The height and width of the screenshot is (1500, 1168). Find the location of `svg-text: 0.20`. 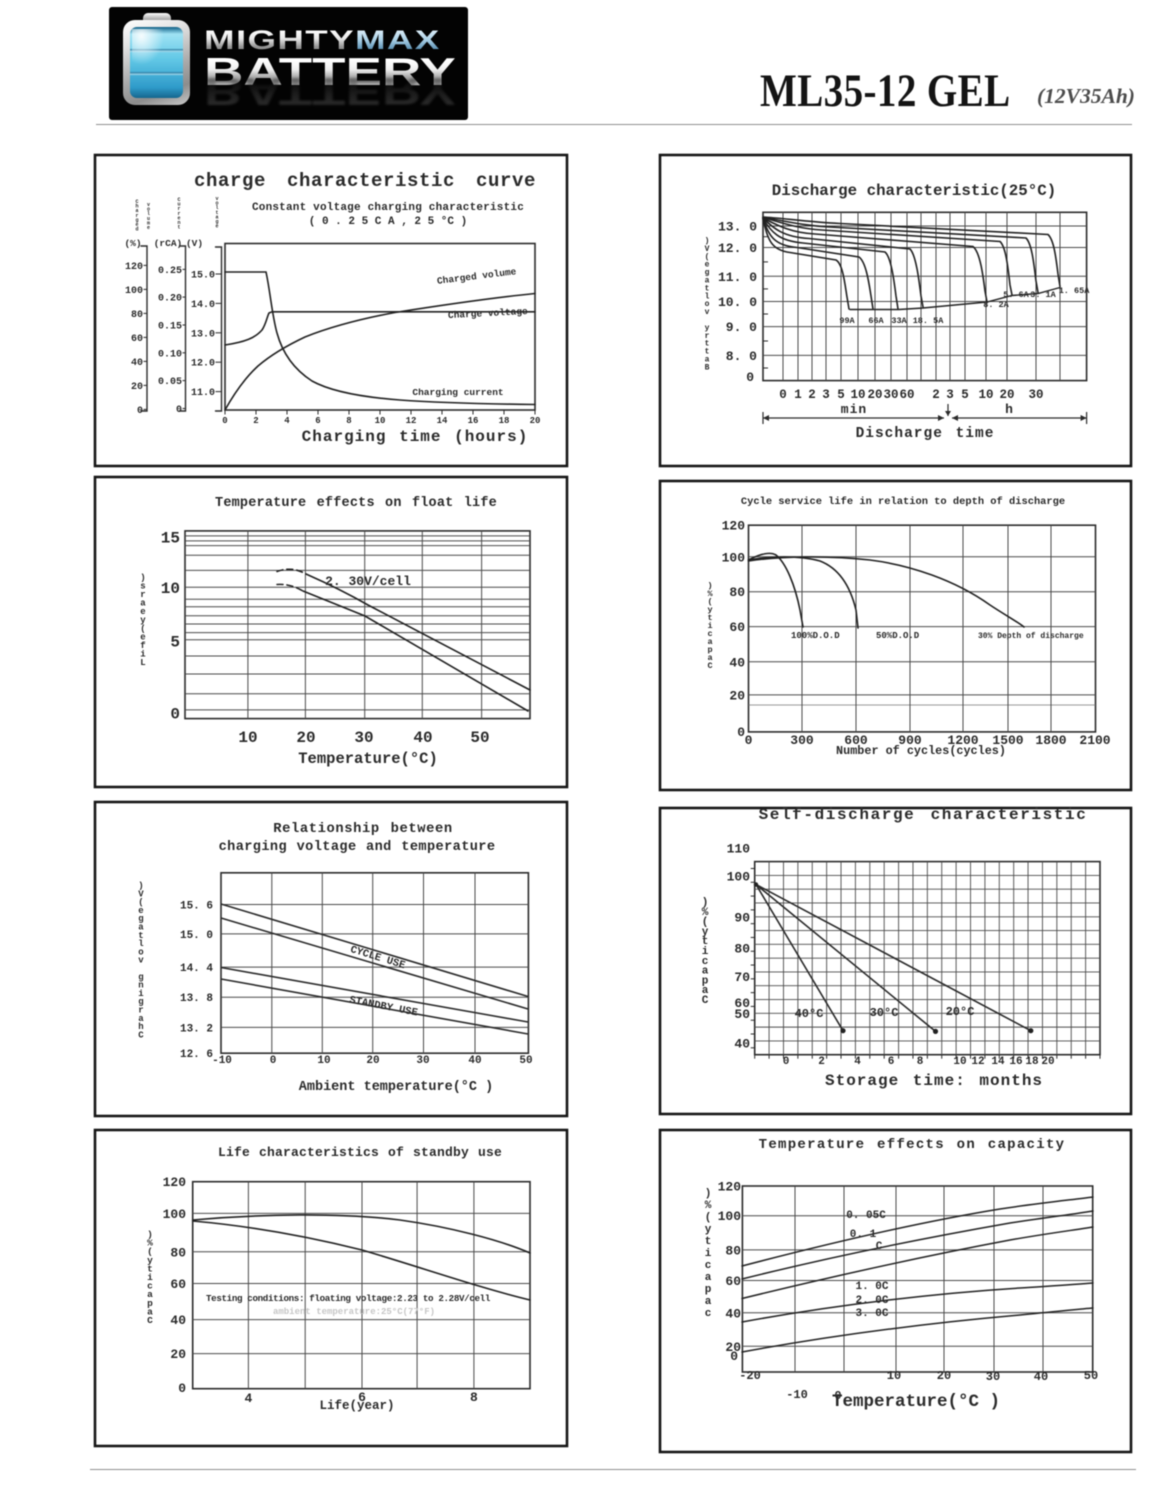

svg-text: 0.20 is located at coordinates (170, 299).